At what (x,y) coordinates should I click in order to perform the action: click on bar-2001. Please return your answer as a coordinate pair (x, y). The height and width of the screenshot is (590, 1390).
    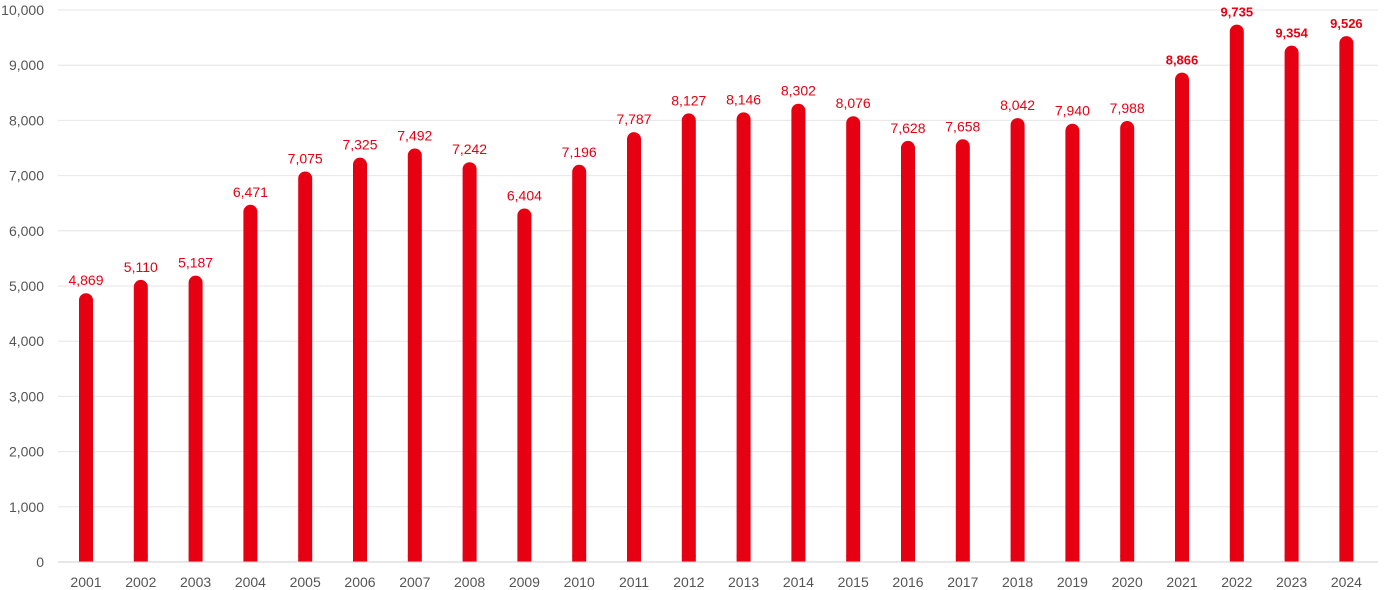
    Looking at the image, I should click on (86, 427).